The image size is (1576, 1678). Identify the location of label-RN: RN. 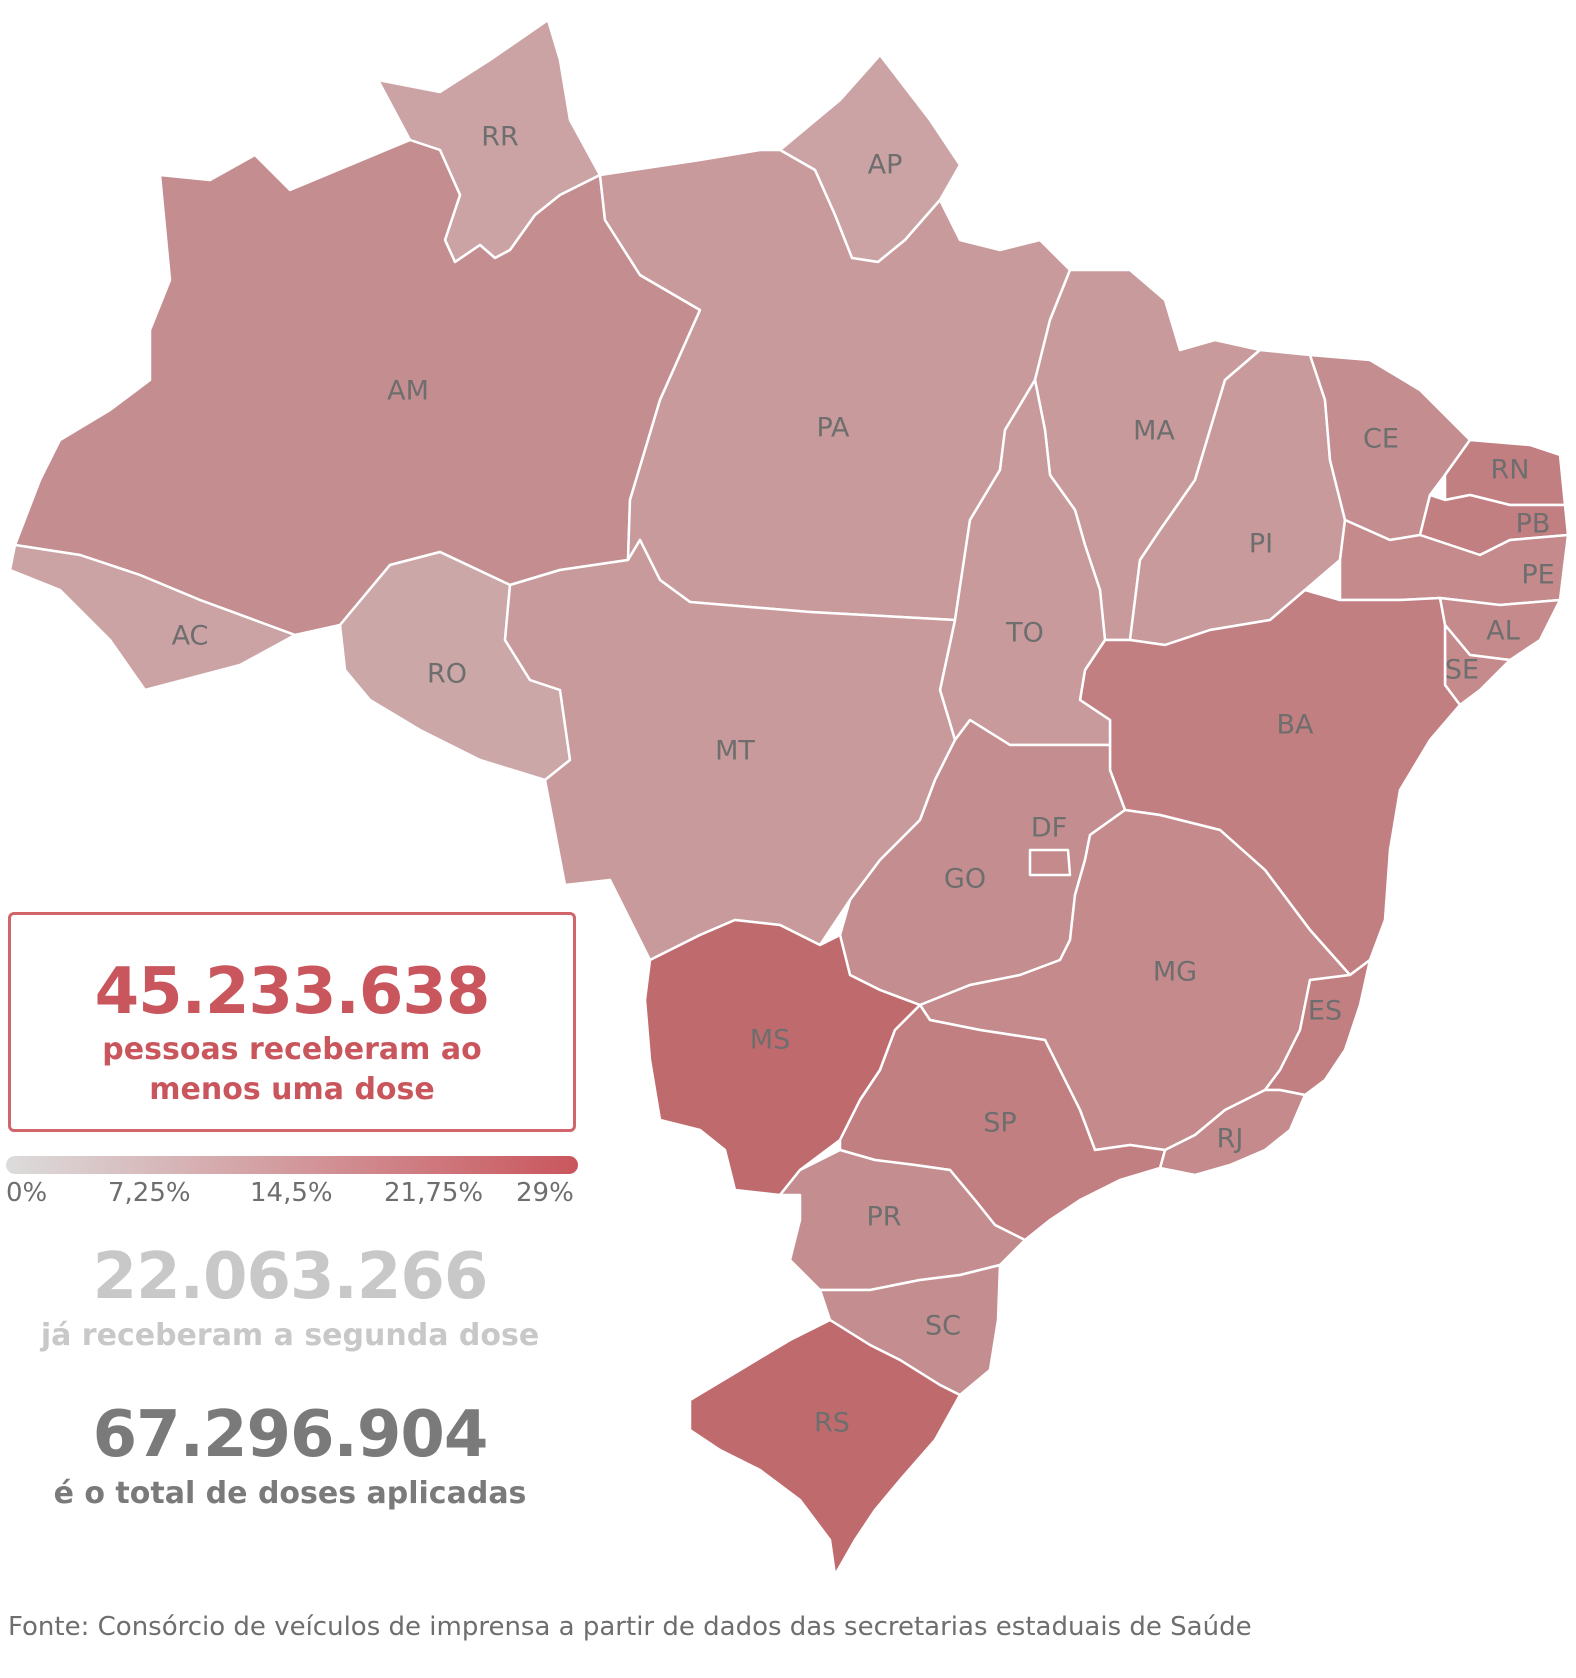
(1510, 470).